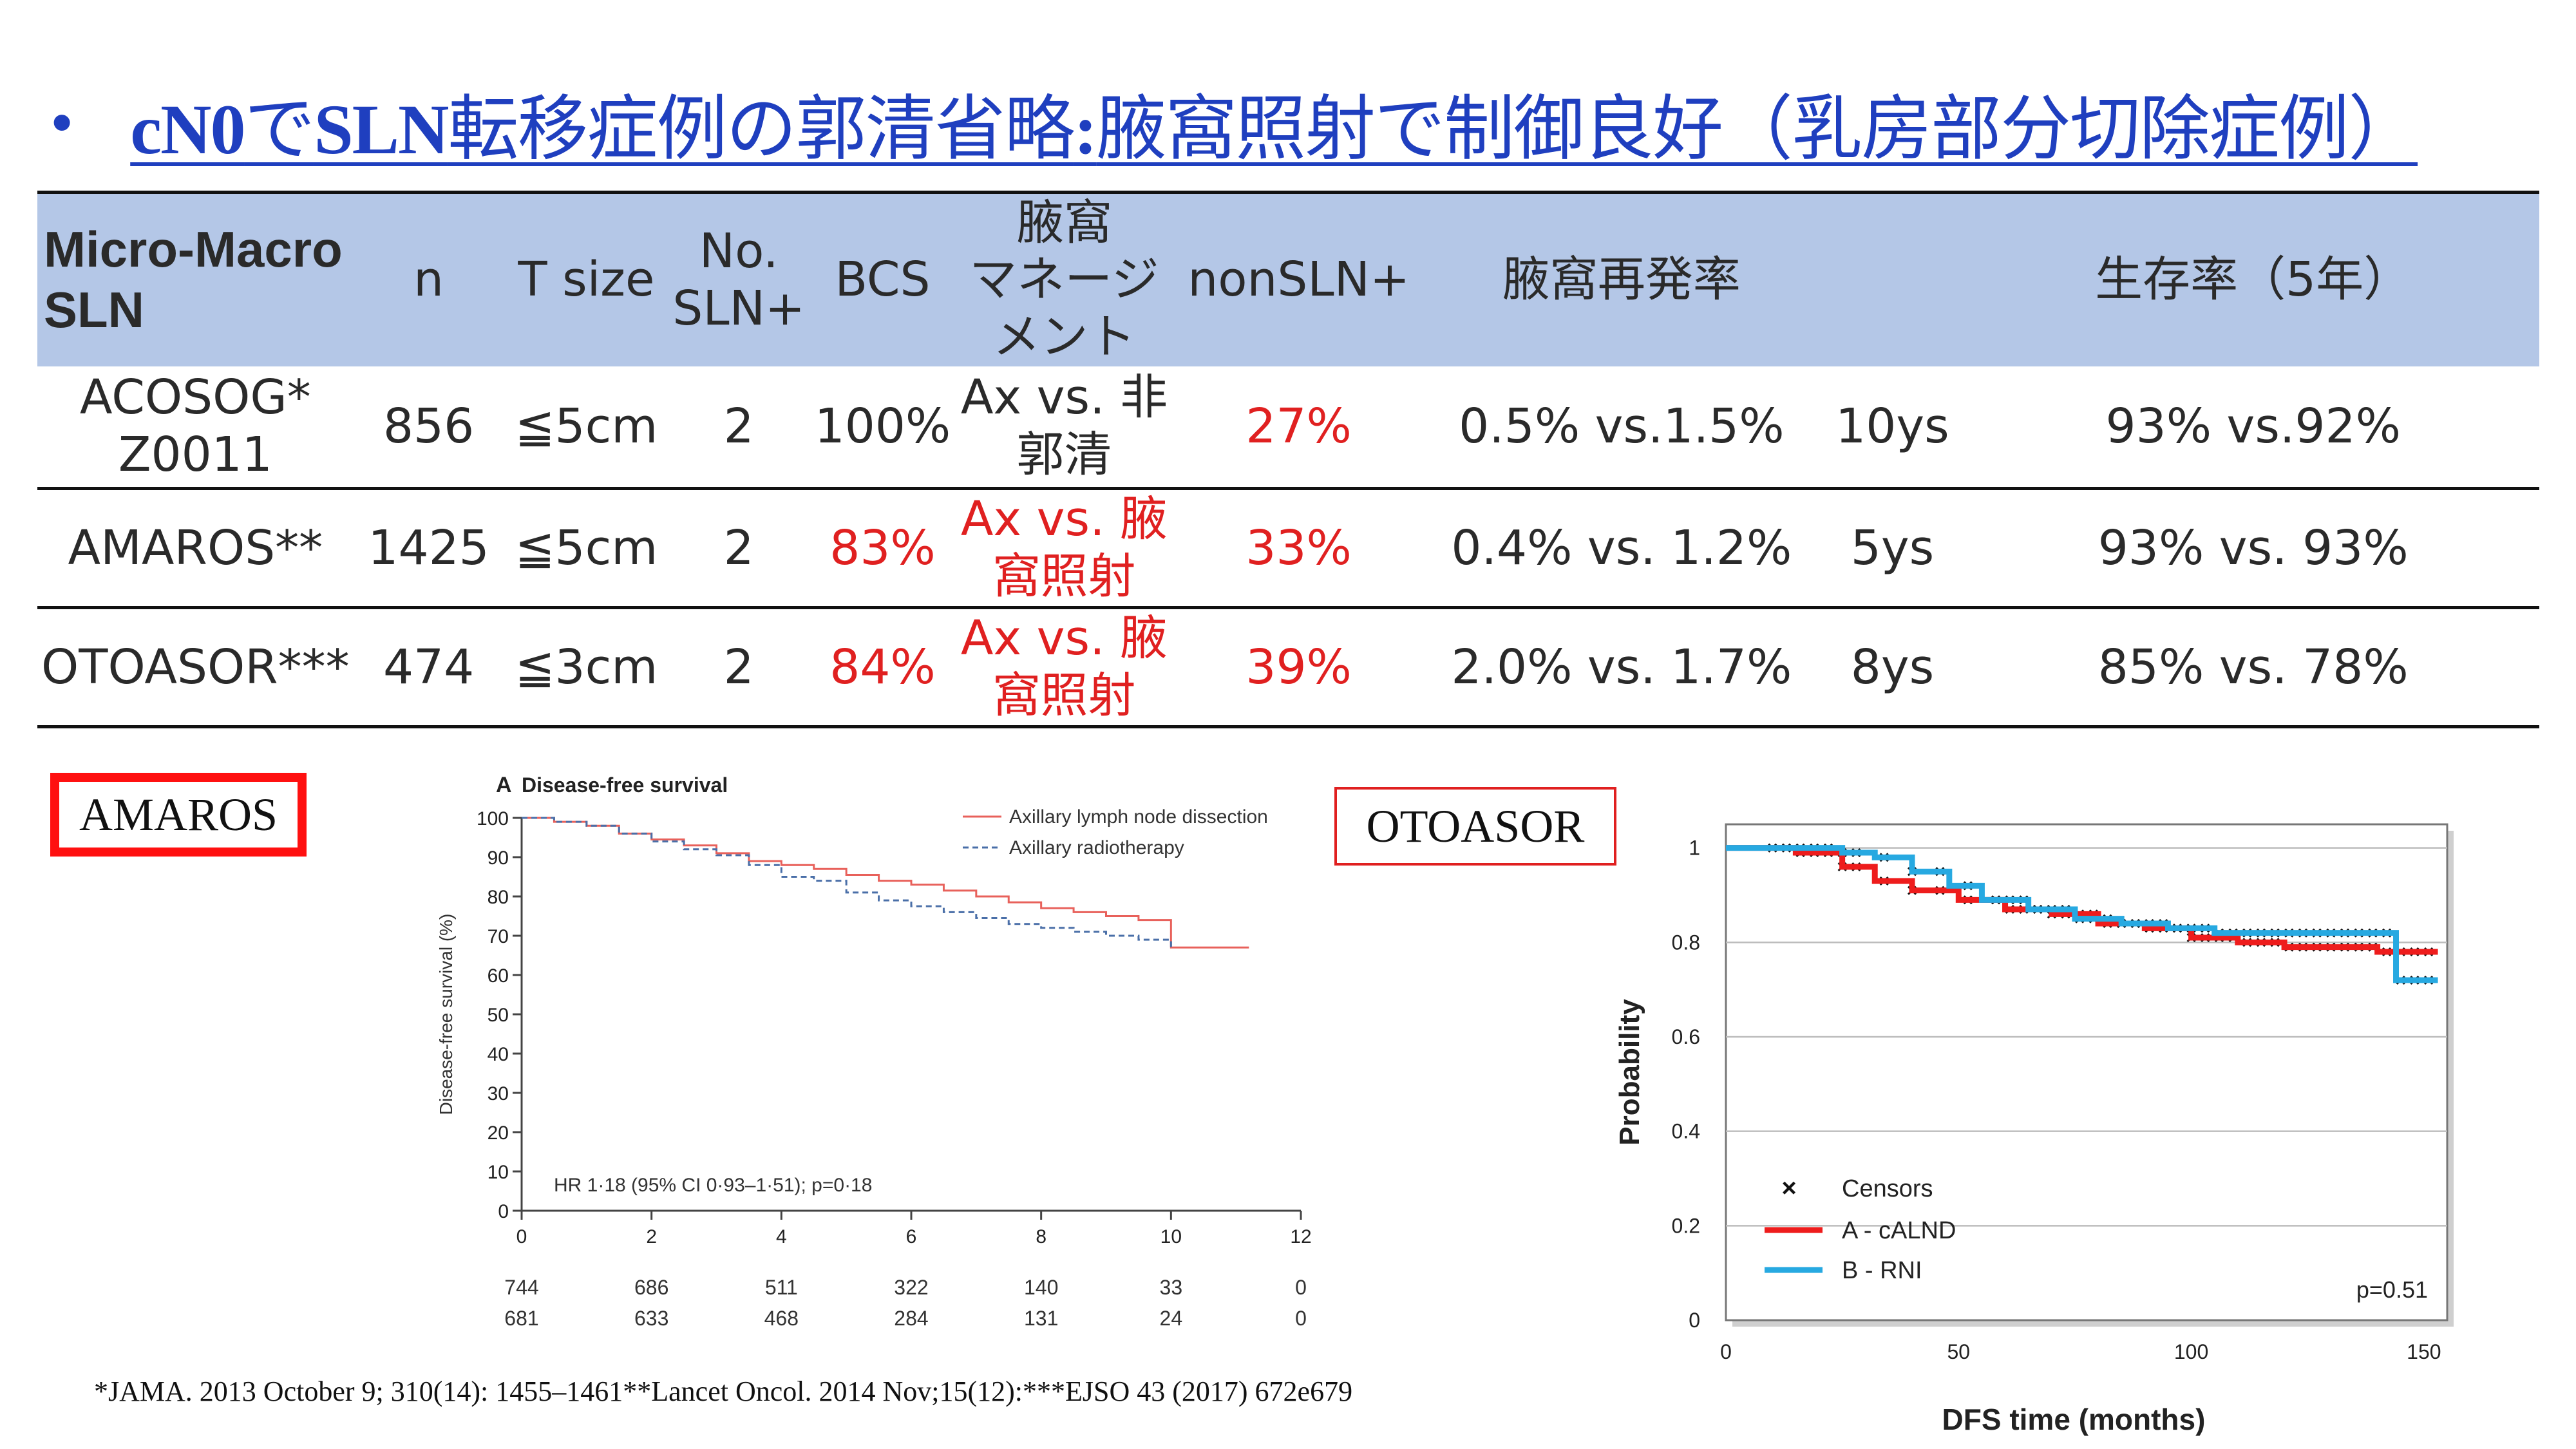 The width and height of the screenshot is (2576, 1449). What do you see at coordinates (429, 548) in the screenshot?
I see `cell-n: 1425` at bounding box center [429, 548].